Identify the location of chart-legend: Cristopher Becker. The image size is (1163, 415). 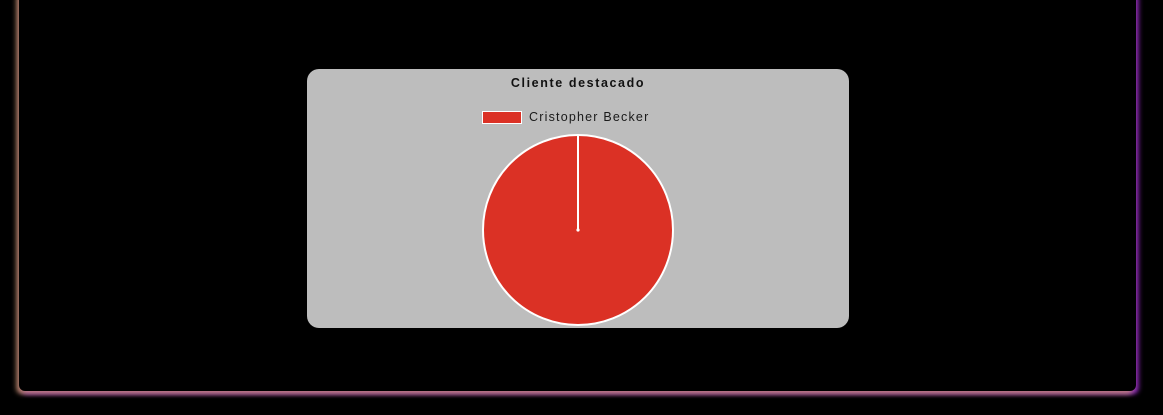
(565, 117).